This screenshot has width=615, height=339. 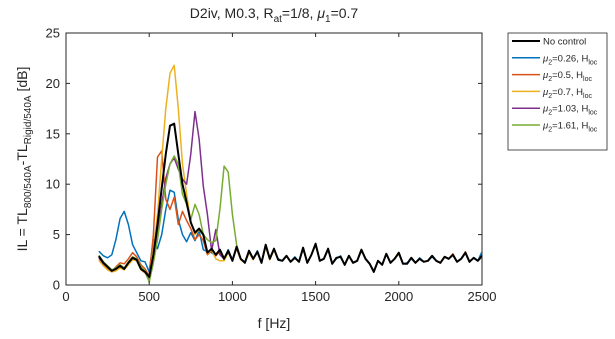 What do you see at coordinates (149, 296) in the screenshot?
I see `x-tick-label: 500` at bounding box center [149, 296].